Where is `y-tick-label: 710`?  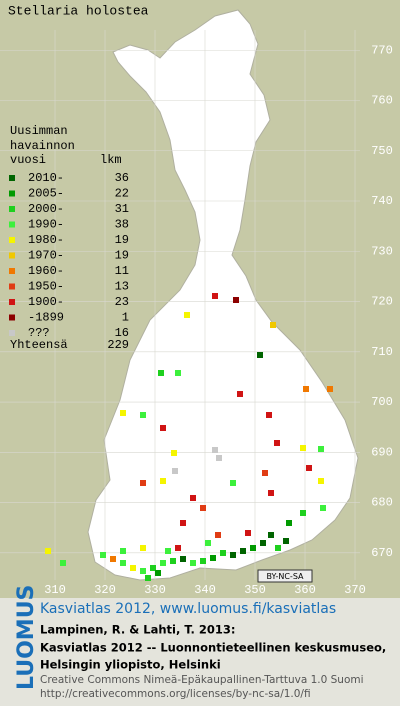 y-tick-label: 710 is located at coordinates (382, 352).